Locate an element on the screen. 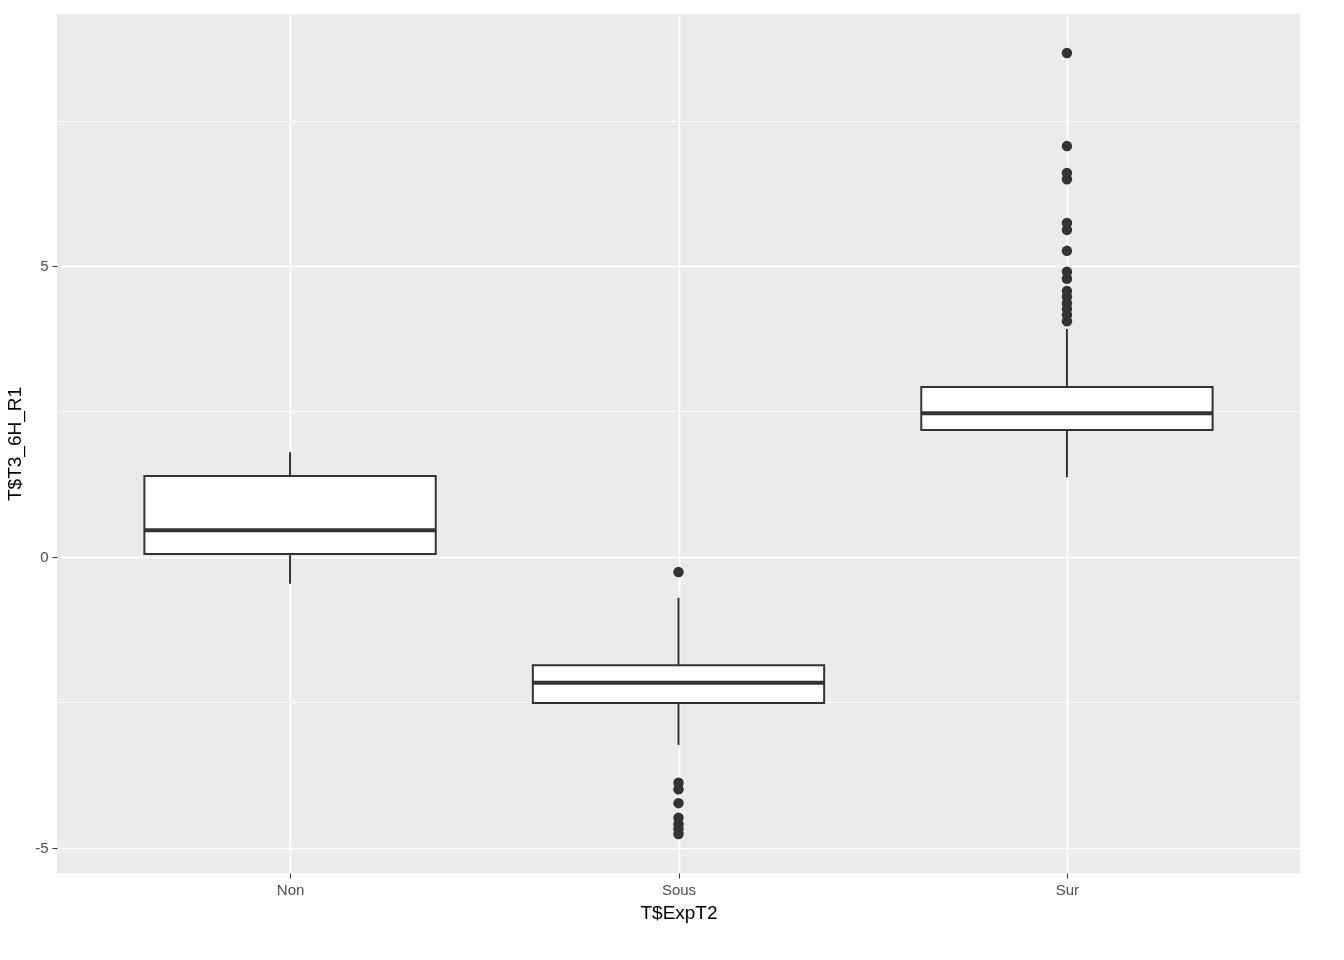  x-tick-label: Non is located at coordinates (290, 889).